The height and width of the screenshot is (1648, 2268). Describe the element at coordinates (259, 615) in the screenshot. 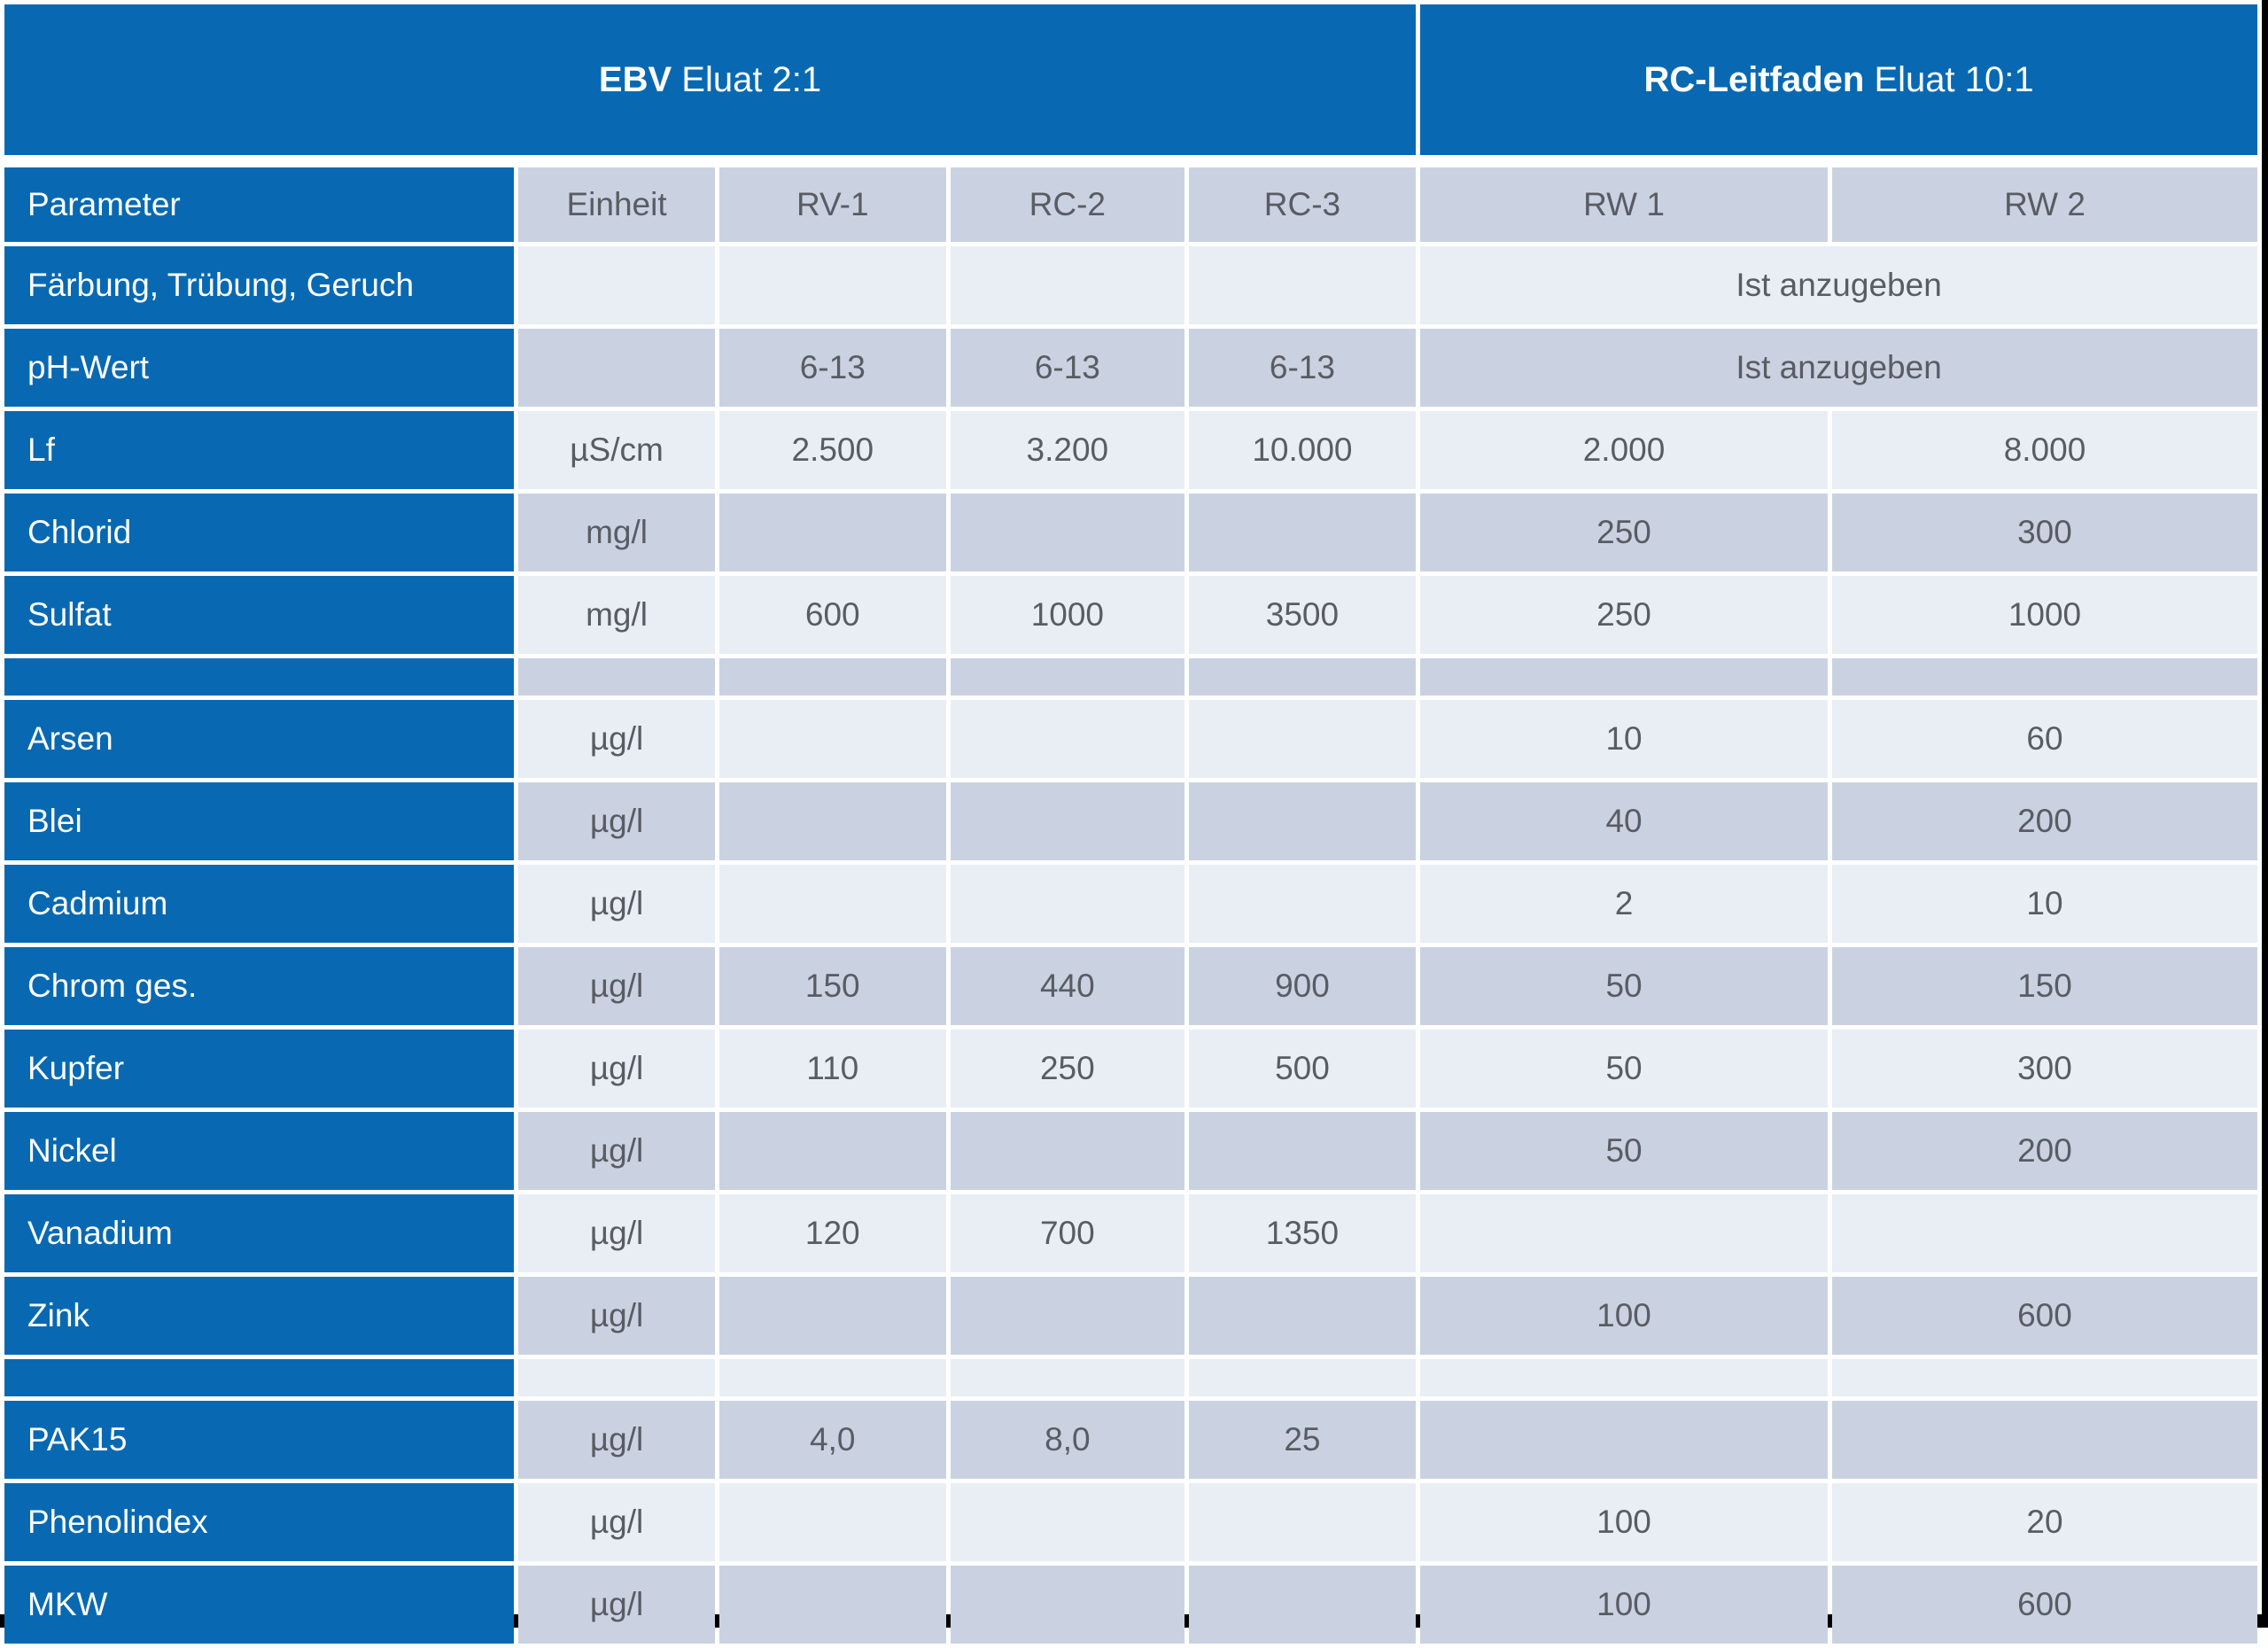

I see `param-cell: Sulfat` at that location.